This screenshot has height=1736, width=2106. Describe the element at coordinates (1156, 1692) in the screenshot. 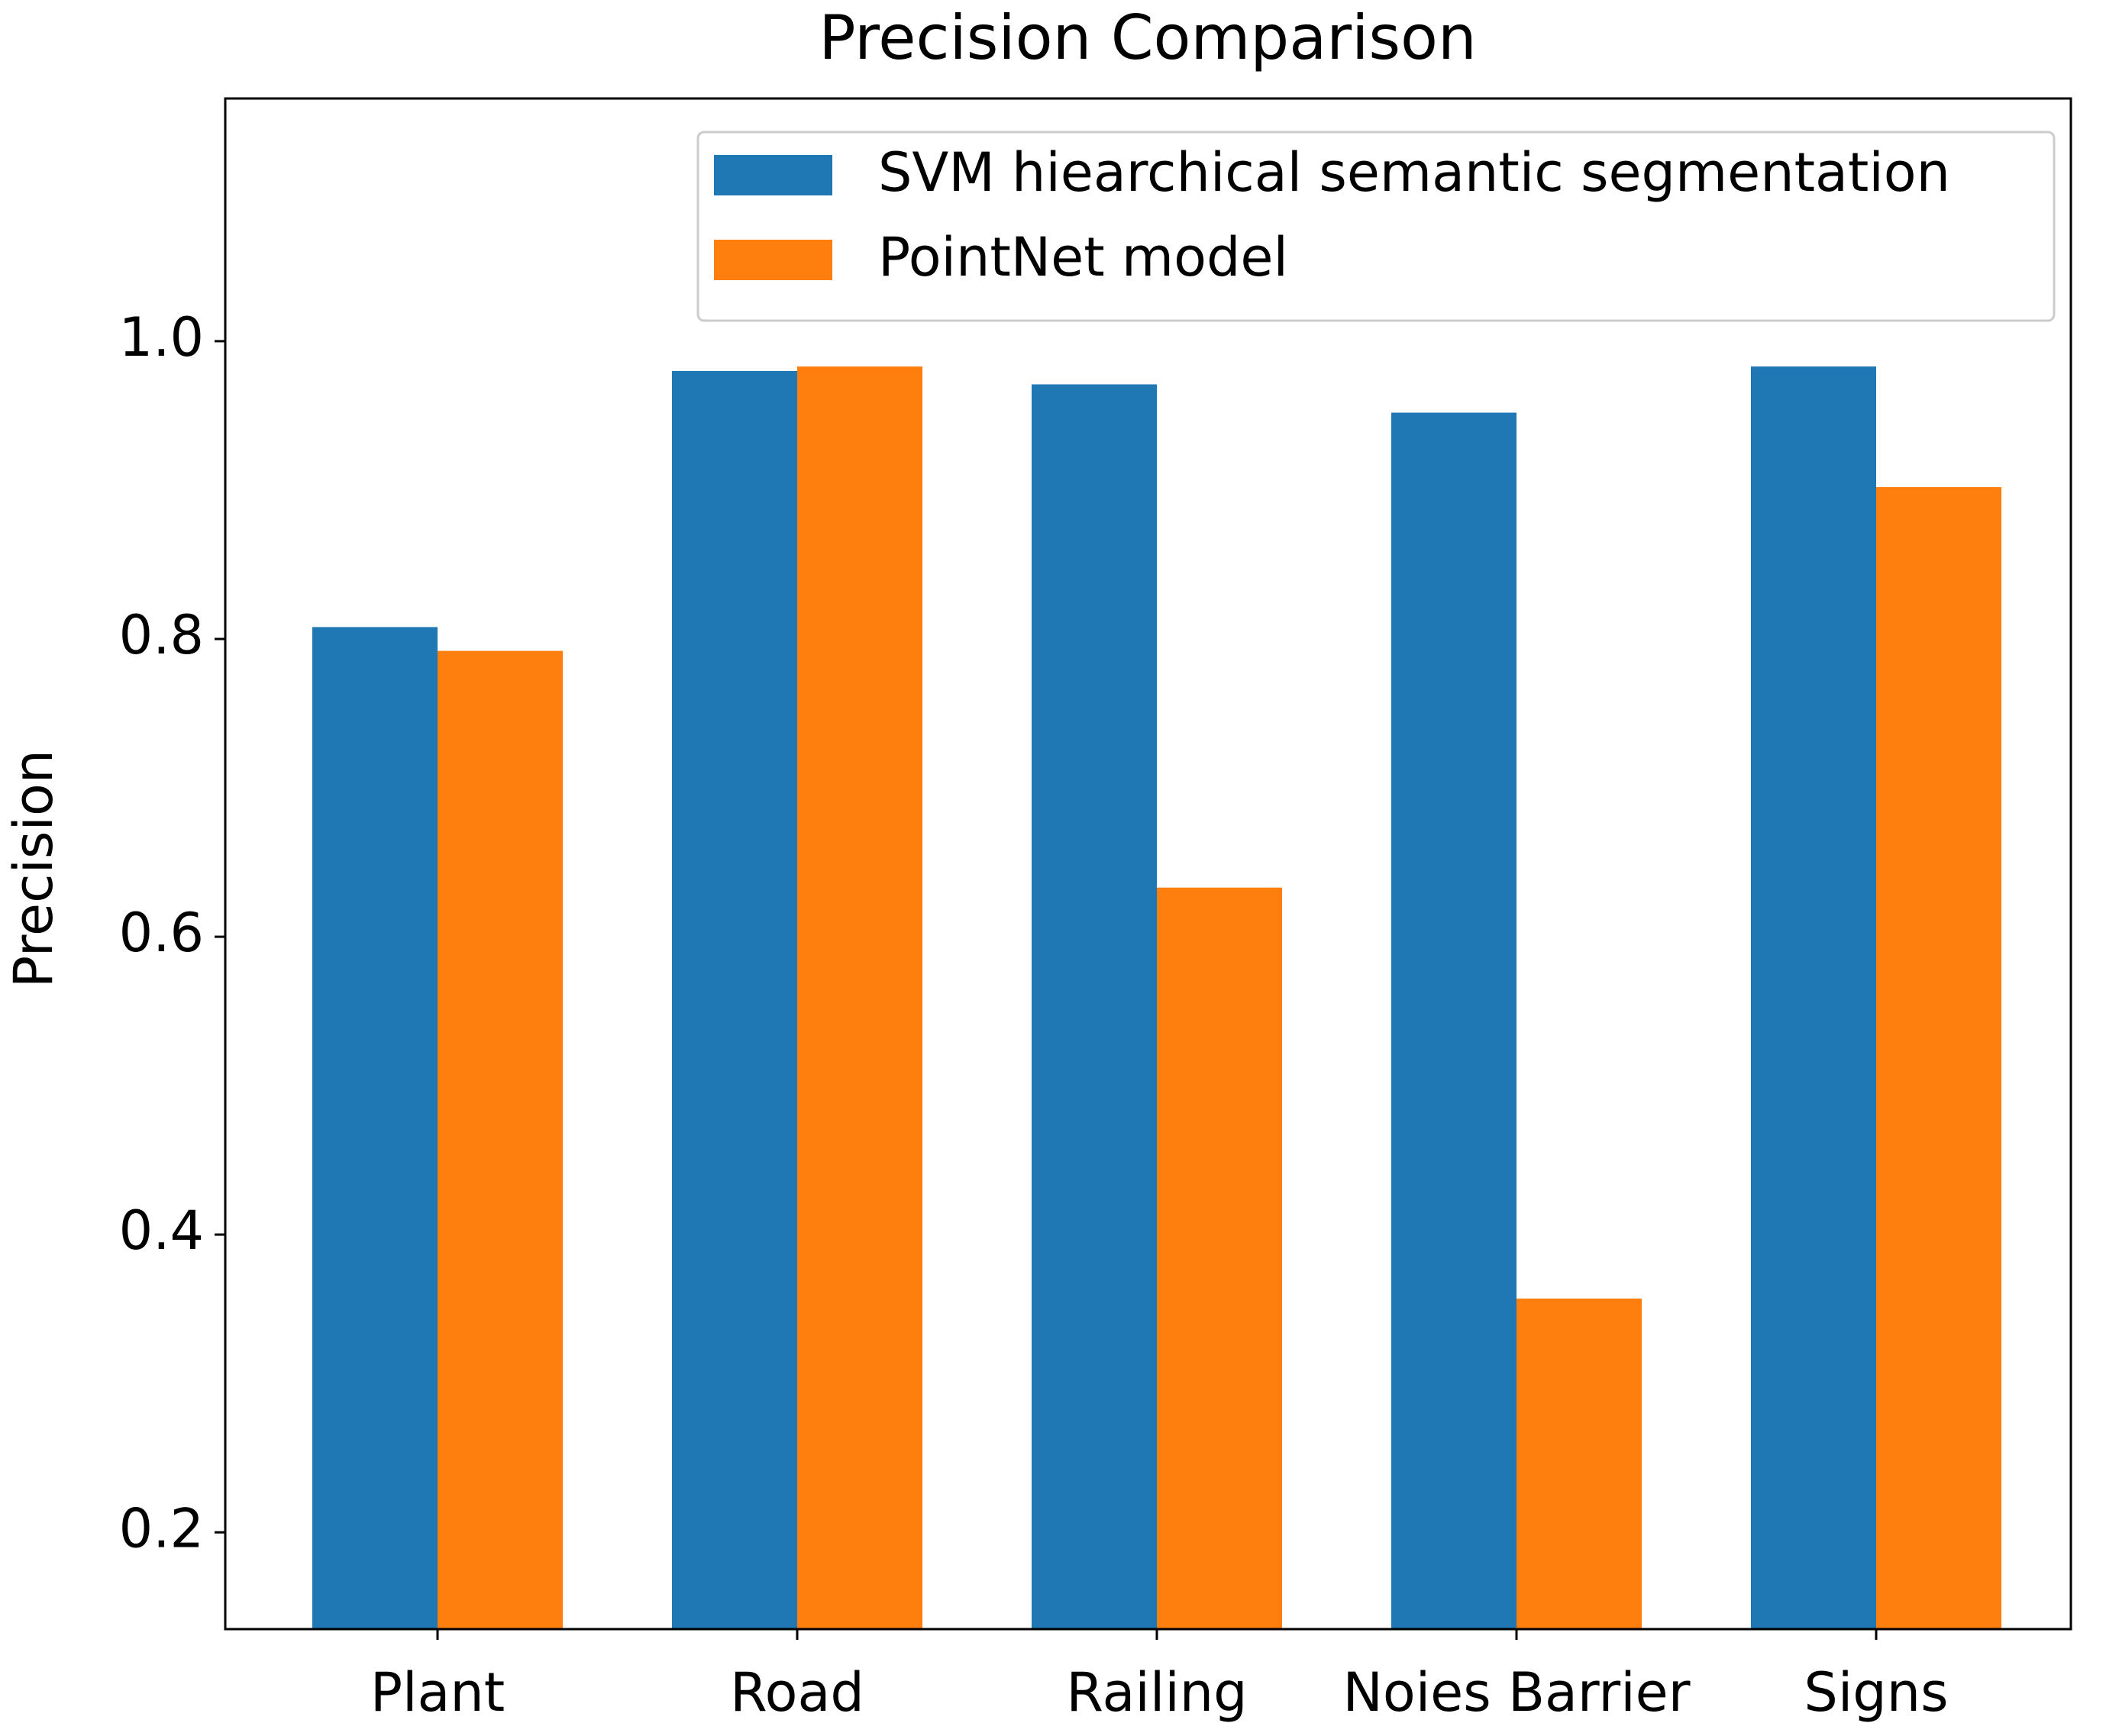

I see `x-tick-label: Railing` at that location.